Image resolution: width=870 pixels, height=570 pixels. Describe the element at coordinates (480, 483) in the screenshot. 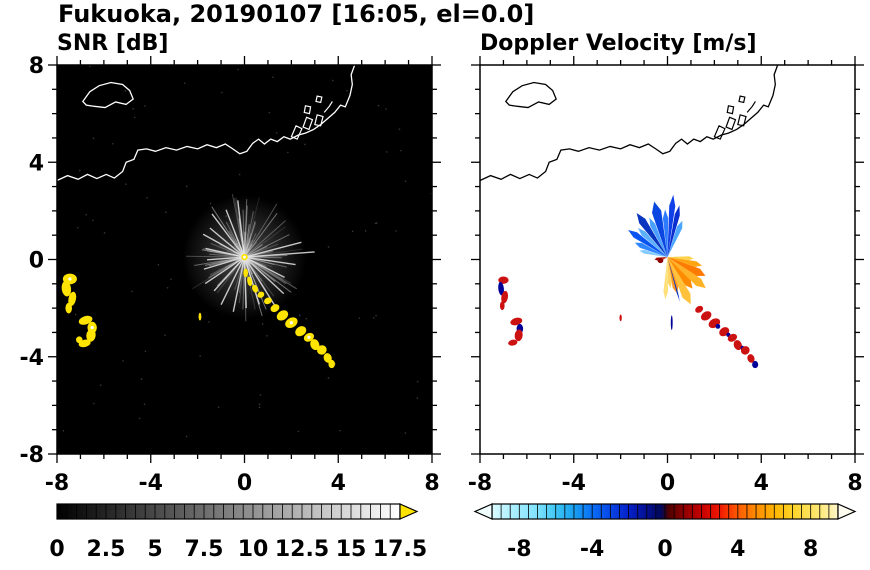

I see `x-tick-label: -8` at that location.